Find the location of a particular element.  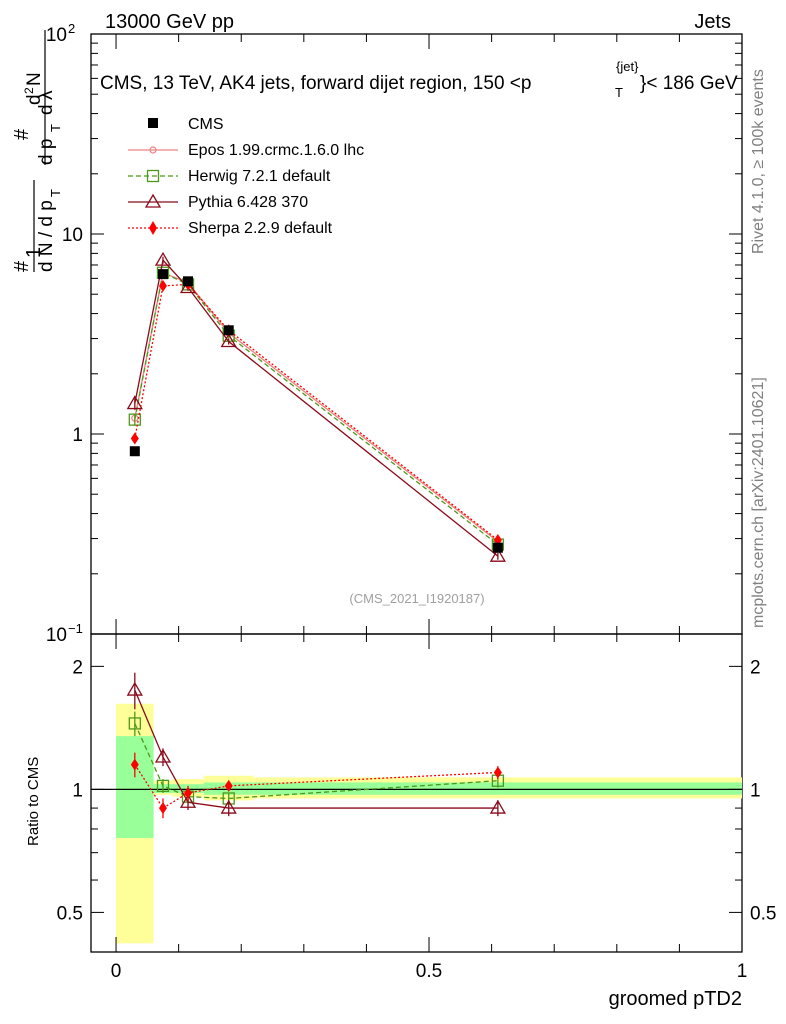

main-y-tick-label-exponent: 2 is located at coordinates (71, 28).